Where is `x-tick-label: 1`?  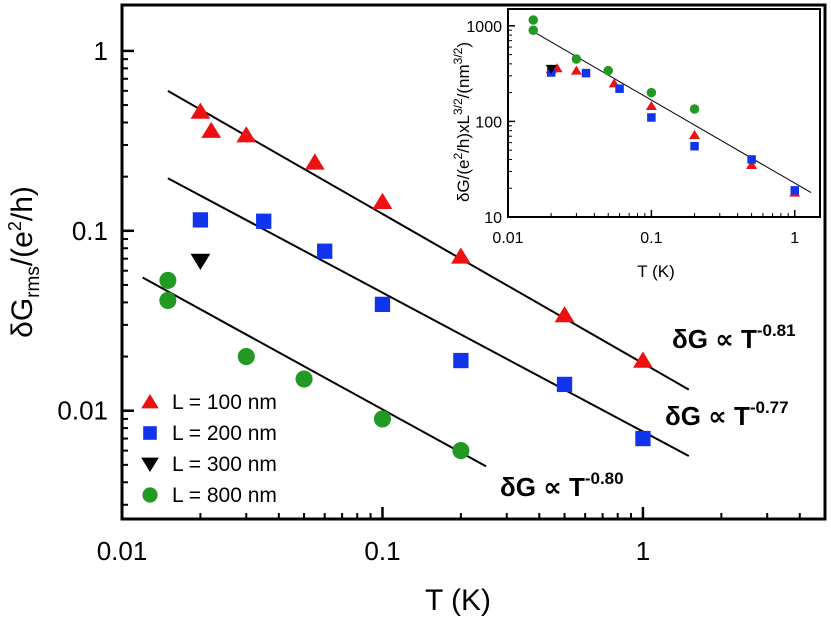
x-tick-label: 1 is located at coordinates (643, 551).